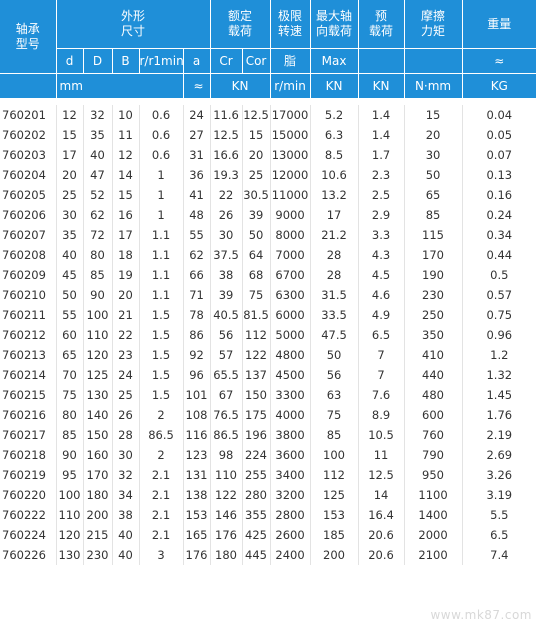 The image size is (536, 624). I want to click on cell-a: 27, so click(197, 135).